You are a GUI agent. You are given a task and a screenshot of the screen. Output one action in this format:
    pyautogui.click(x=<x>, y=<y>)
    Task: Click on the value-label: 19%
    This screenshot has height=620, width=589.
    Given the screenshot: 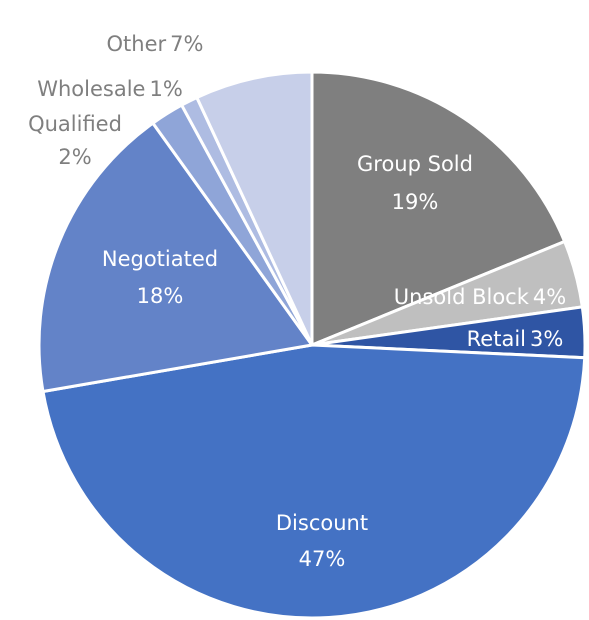 What is the action you would take?
    pyautogui.click(x=415, y=202)
    